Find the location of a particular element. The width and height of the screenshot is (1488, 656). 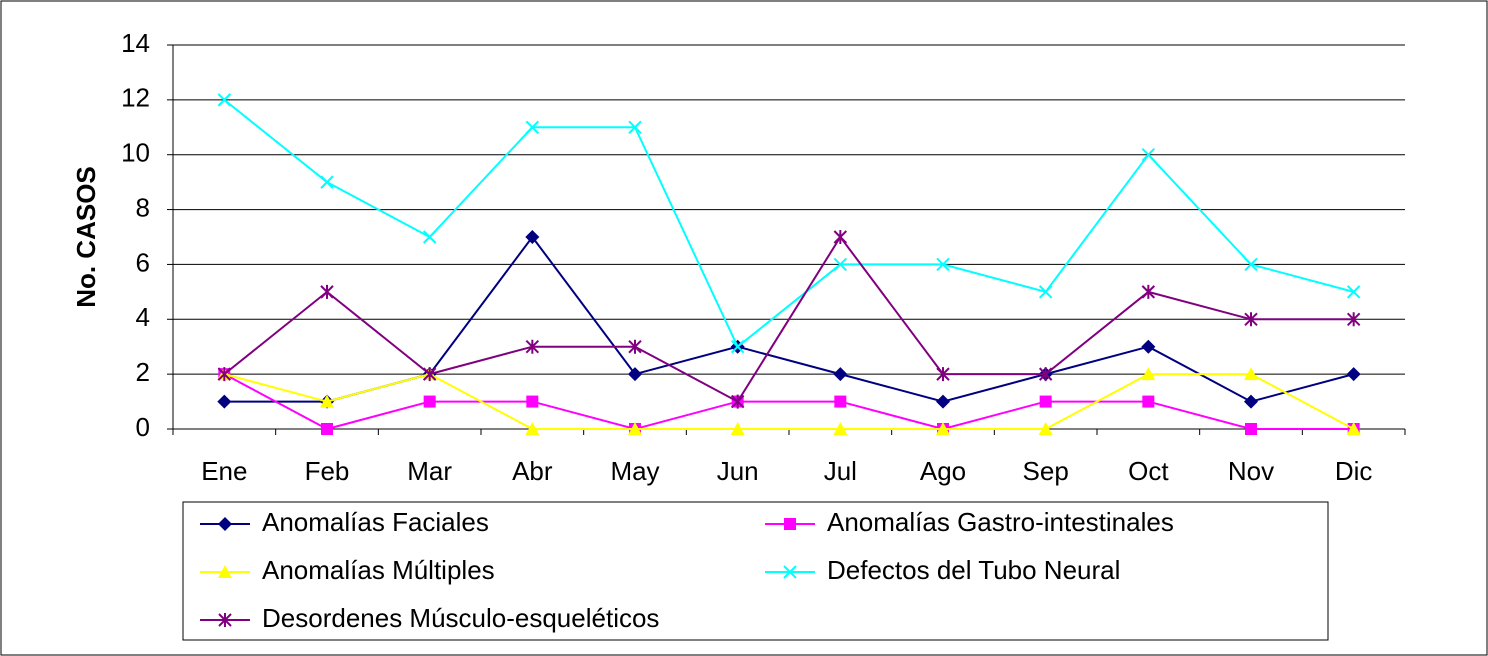

legend-label: Defectos del Tubo Neural is located at coordinates (973, 570).